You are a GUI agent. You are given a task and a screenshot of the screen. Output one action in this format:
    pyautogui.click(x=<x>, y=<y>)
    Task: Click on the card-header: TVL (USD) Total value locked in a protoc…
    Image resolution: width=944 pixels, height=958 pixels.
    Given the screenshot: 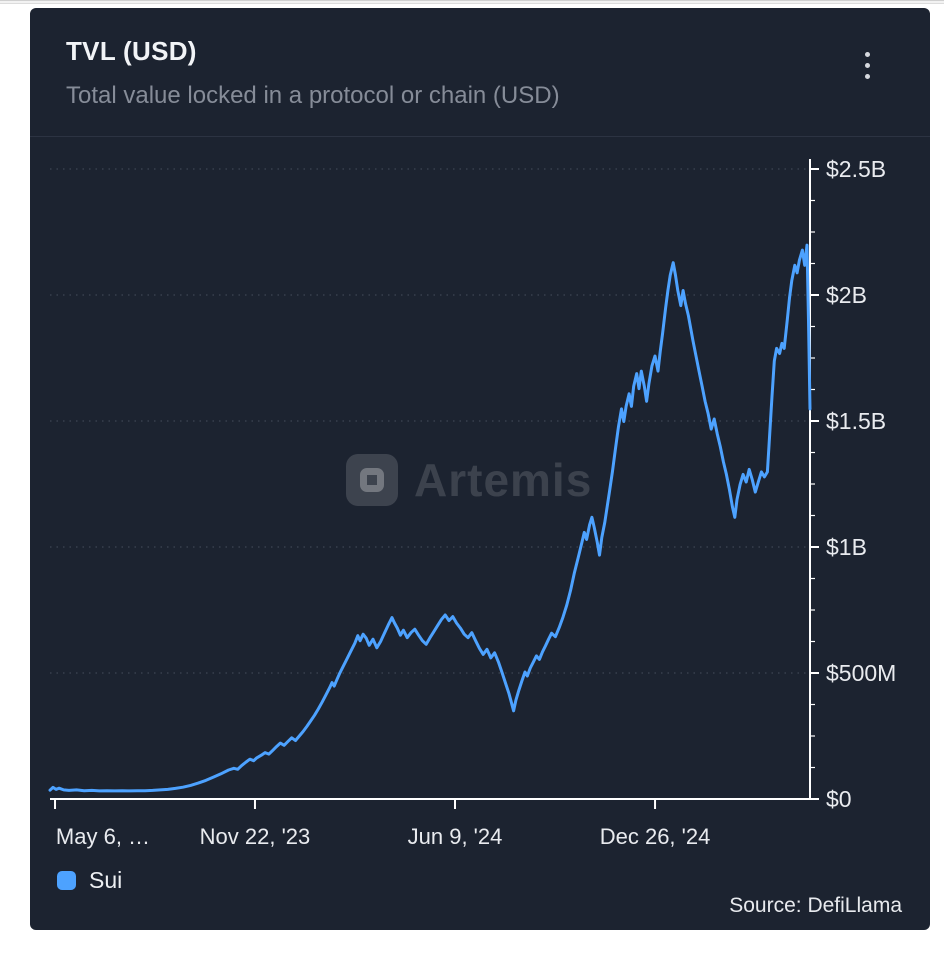 What is the action you would take?
    pyautogui.click(x=480, y=72)
    